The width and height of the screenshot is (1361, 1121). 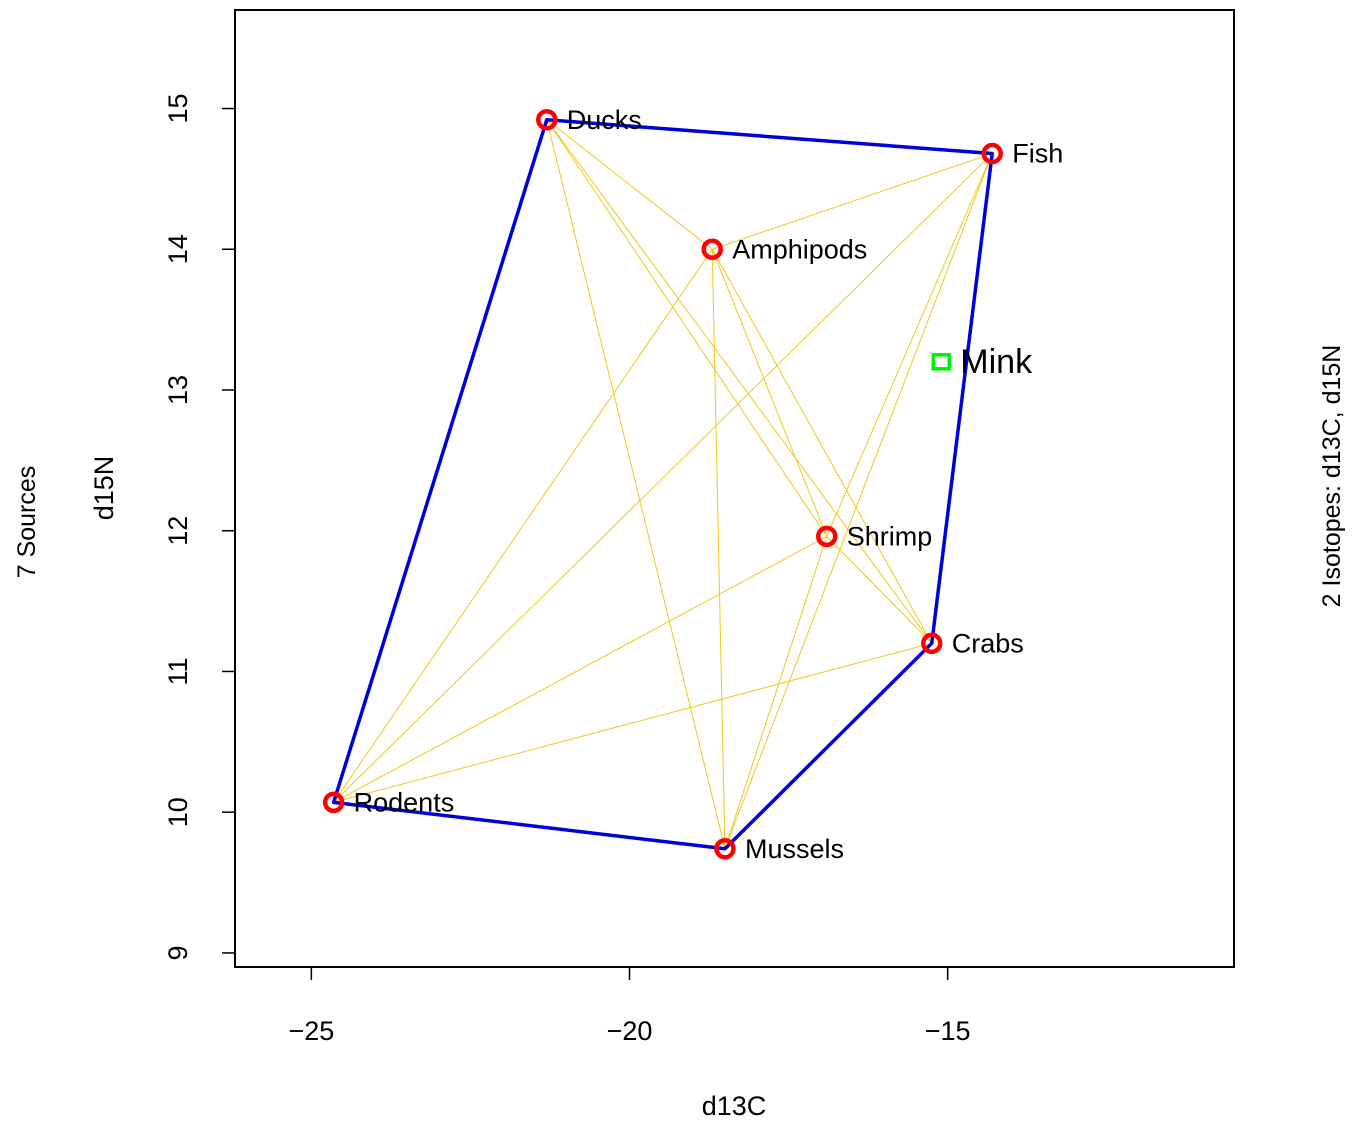 What do you see at coordinates (178, 249) in the screenshot?
I see `y-tick-label: 14` at bounding box center [178, 249].